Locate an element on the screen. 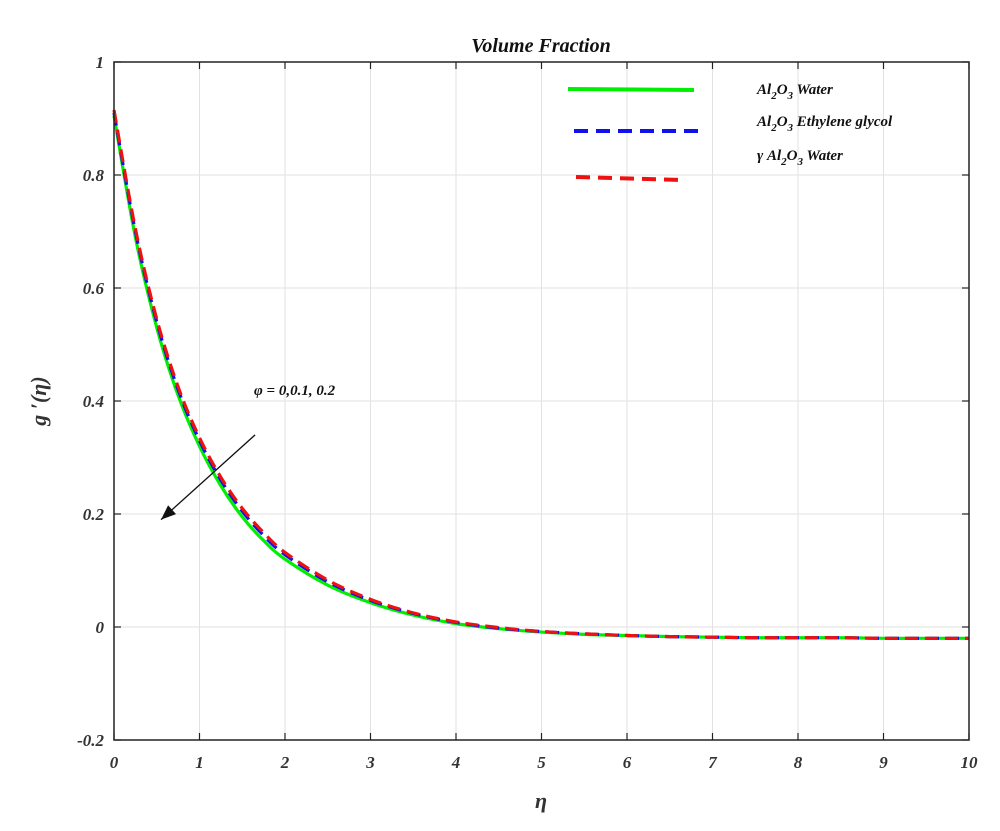  annotation: φ = 0,0.1, 0.2 is located at coordinates (248, 452).